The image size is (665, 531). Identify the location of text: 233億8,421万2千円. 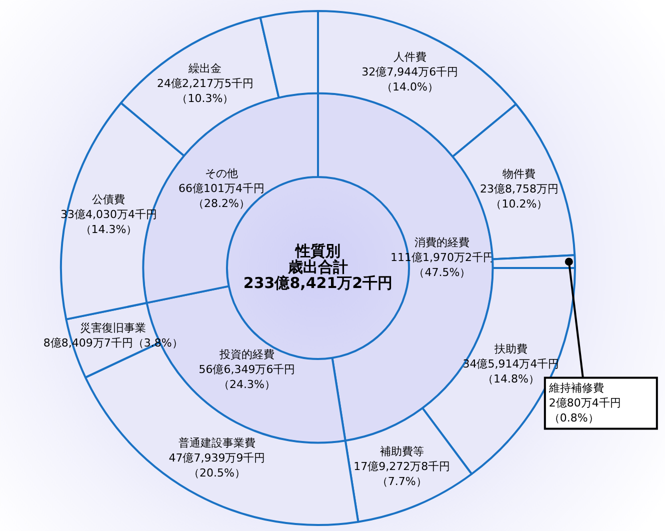
(318, 283).